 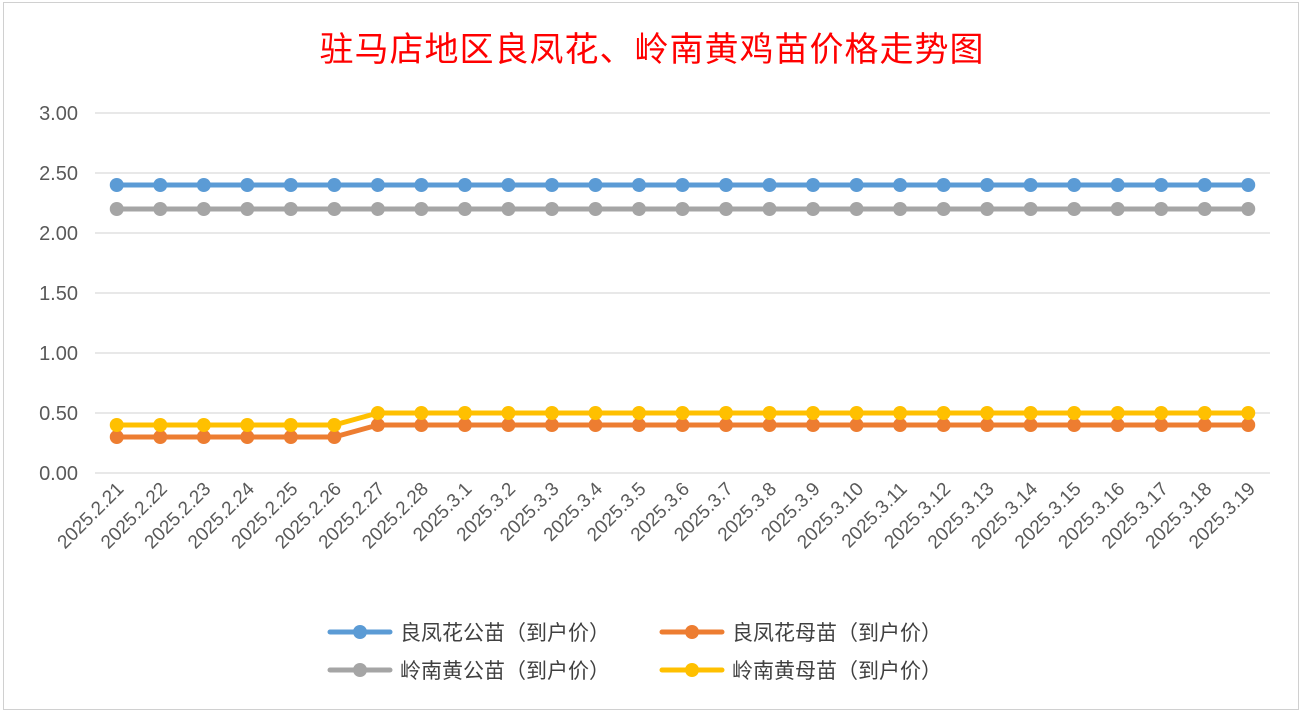 I want to click on legend-label: 岭南黄公苗（到户价）, so click(x=505, y=671).